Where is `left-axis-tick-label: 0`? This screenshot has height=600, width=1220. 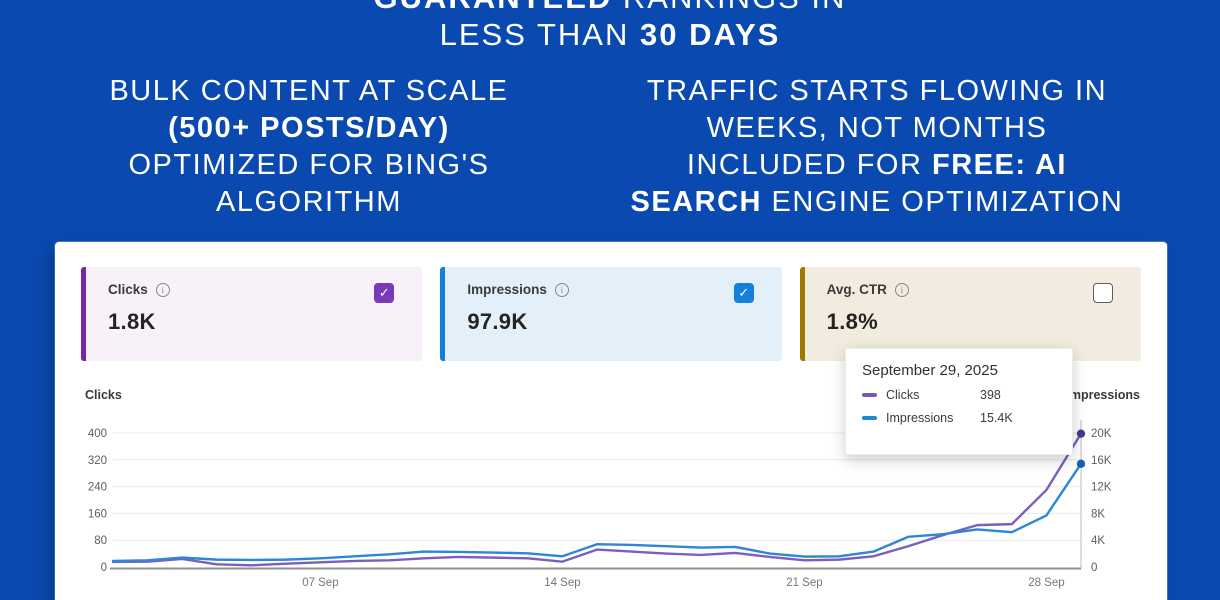 left-axis-tick-label: 0 is located at coordinates (104, 568).